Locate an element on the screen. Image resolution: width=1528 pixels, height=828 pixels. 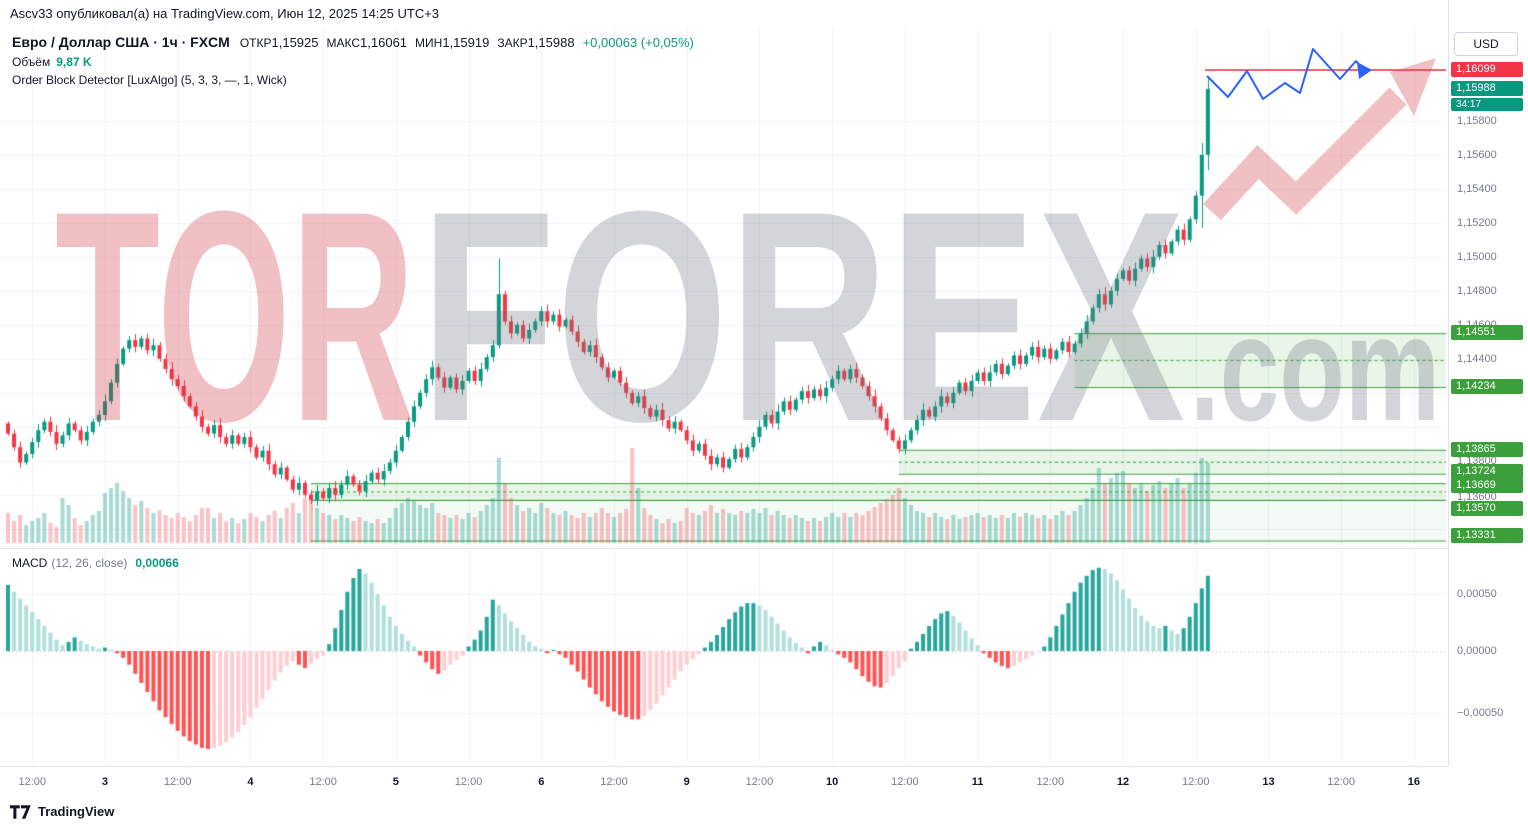
price-level-label: 1,16099 is located at coordinates (1487, 69).